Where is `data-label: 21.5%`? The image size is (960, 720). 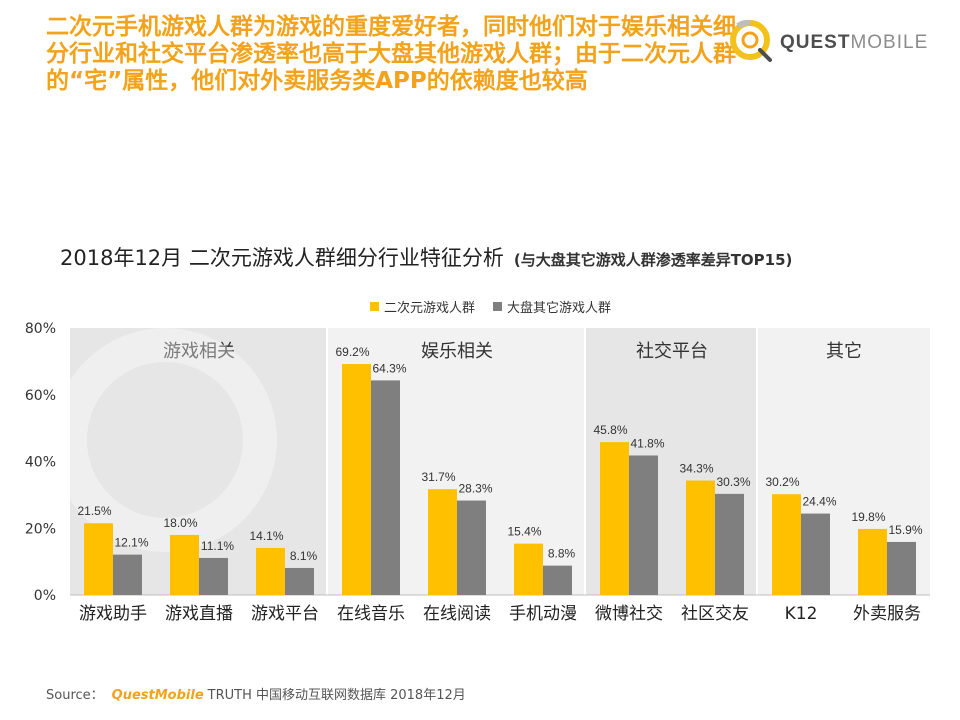 data-label: 21.5% is located at coordinates (94, 511).